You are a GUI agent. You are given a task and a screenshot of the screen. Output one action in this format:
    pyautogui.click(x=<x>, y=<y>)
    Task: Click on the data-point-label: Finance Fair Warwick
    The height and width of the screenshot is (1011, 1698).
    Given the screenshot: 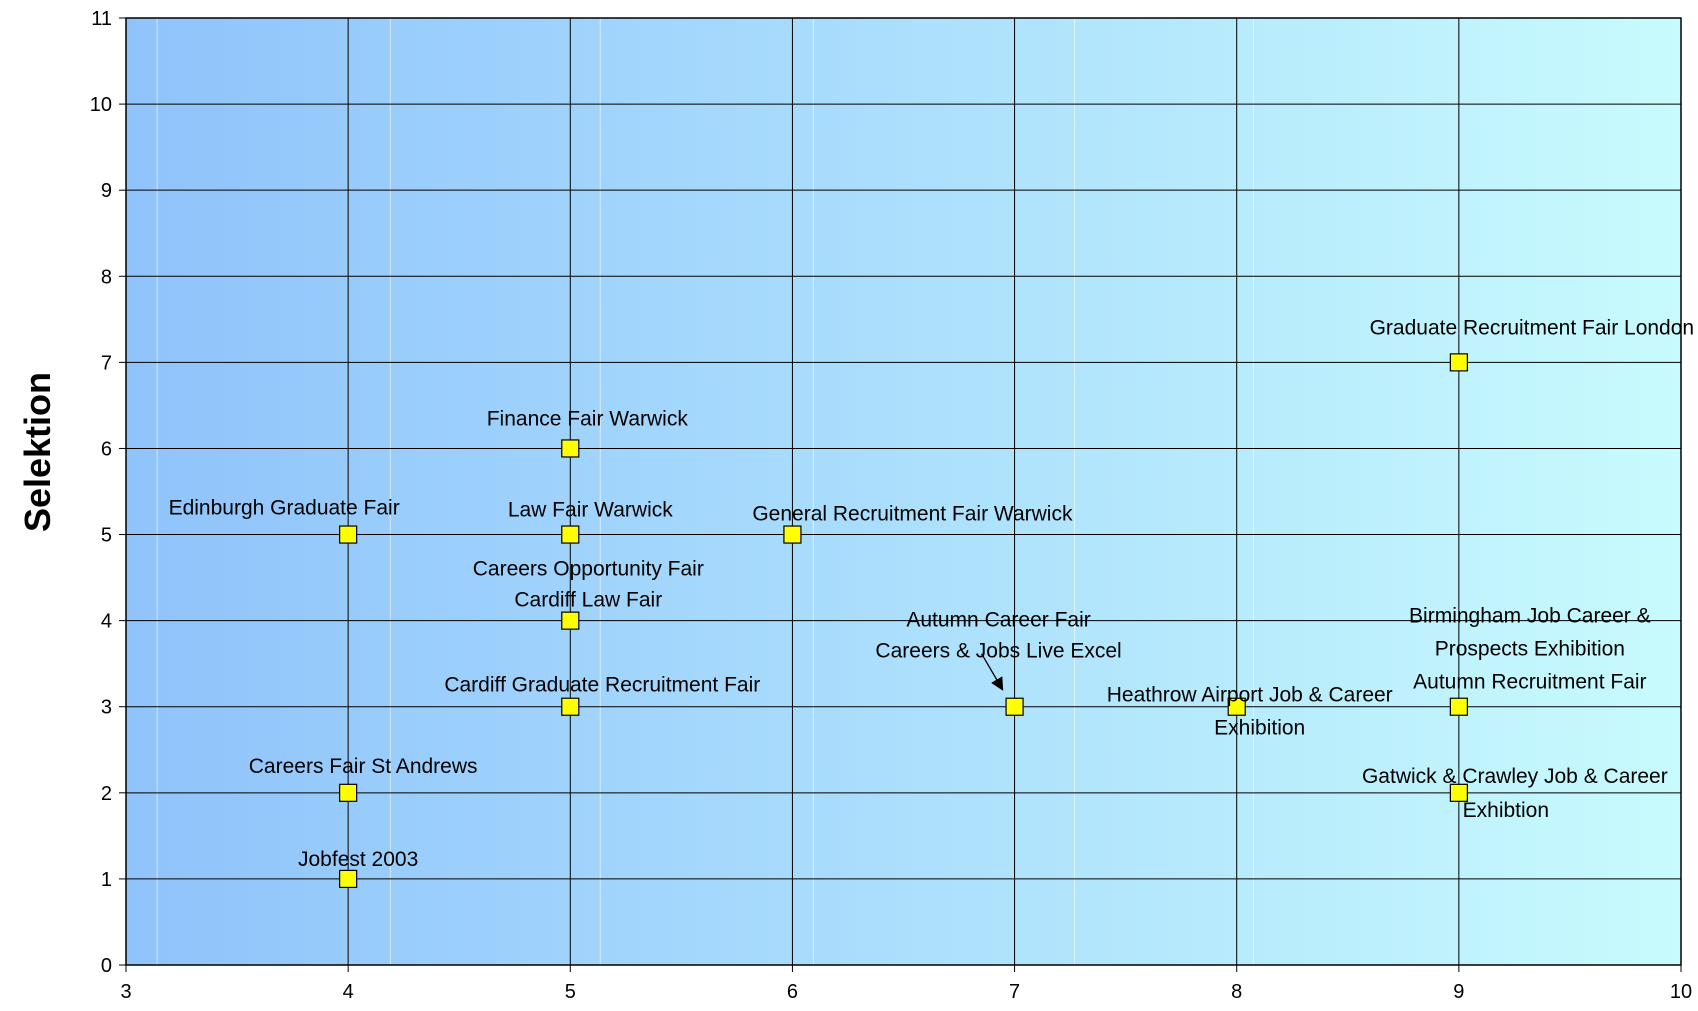 What is the action you would take?
    pyautogui.click(x=588, y=418)
    